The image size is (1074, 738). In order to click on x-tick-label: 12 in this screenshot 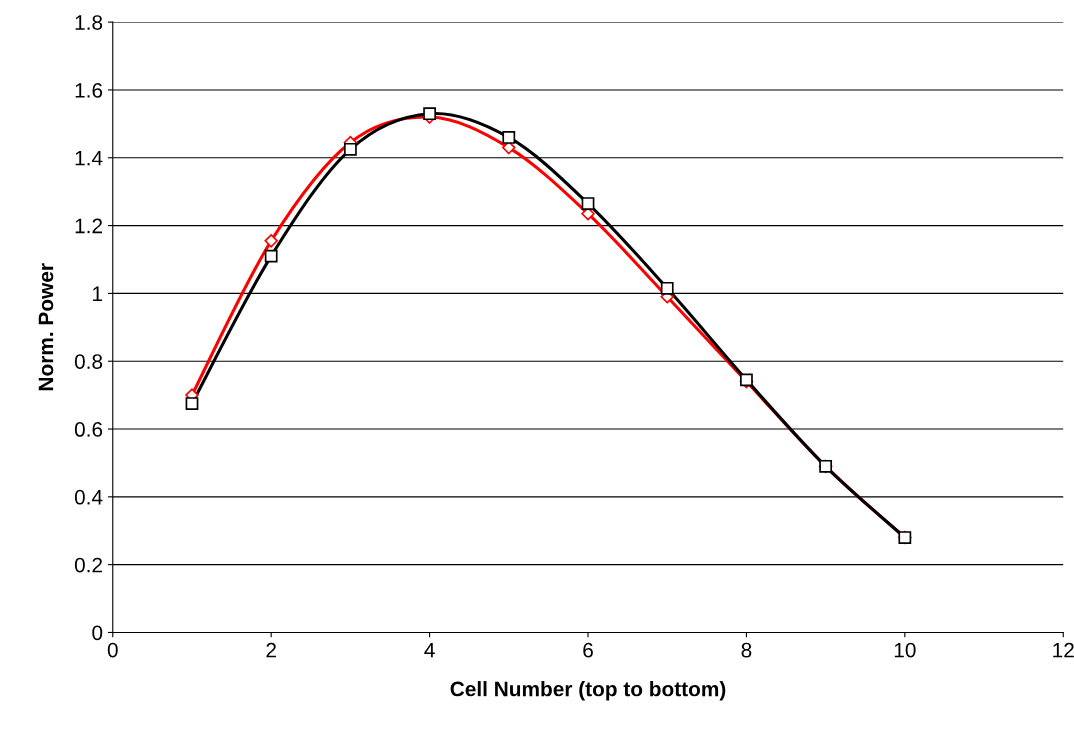, I will do `click(1063, 650)`.